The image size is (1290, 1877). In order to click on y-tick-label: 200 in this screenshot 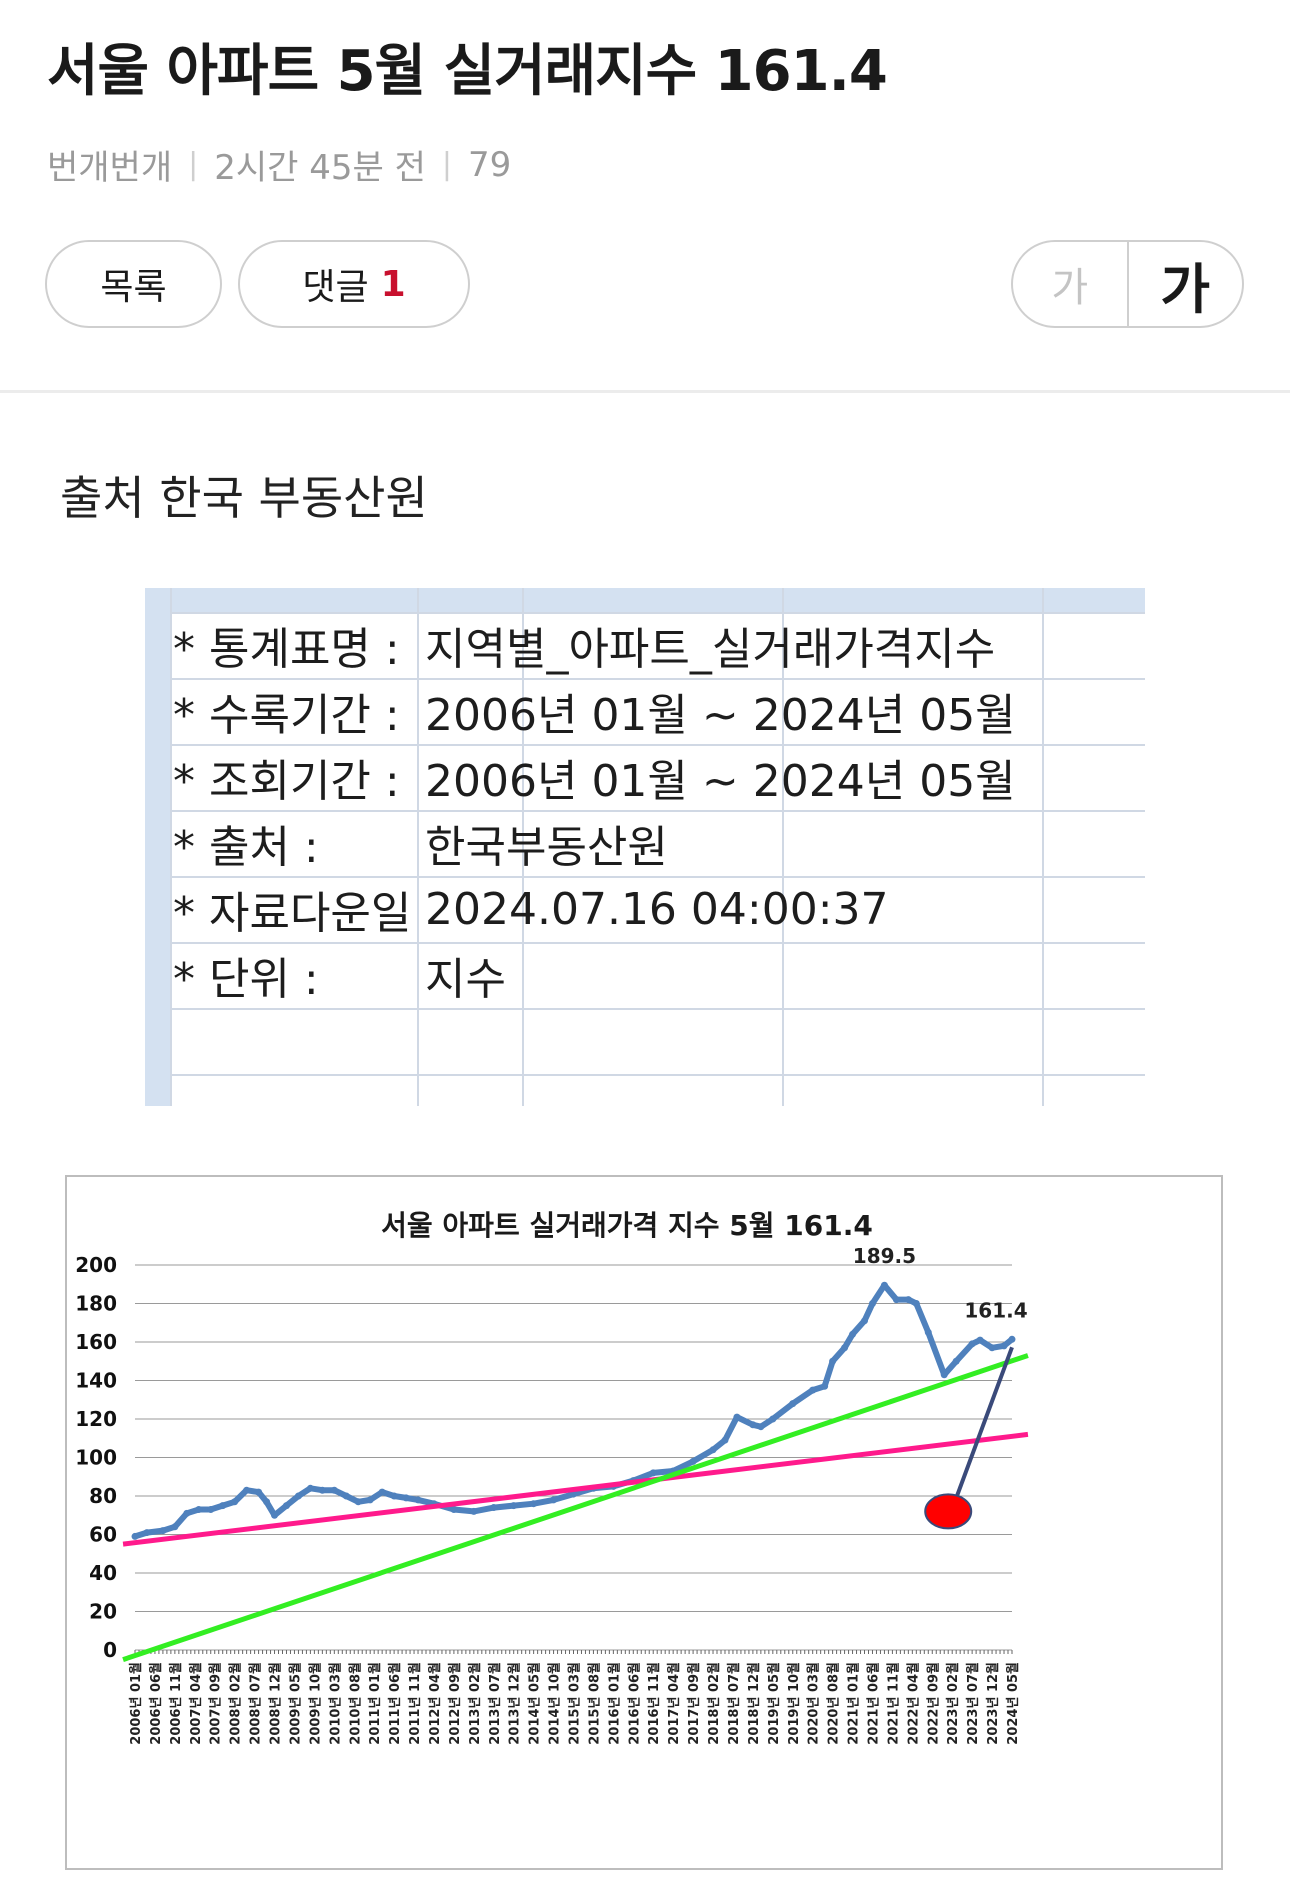, I will do `click(96, 1265)`.